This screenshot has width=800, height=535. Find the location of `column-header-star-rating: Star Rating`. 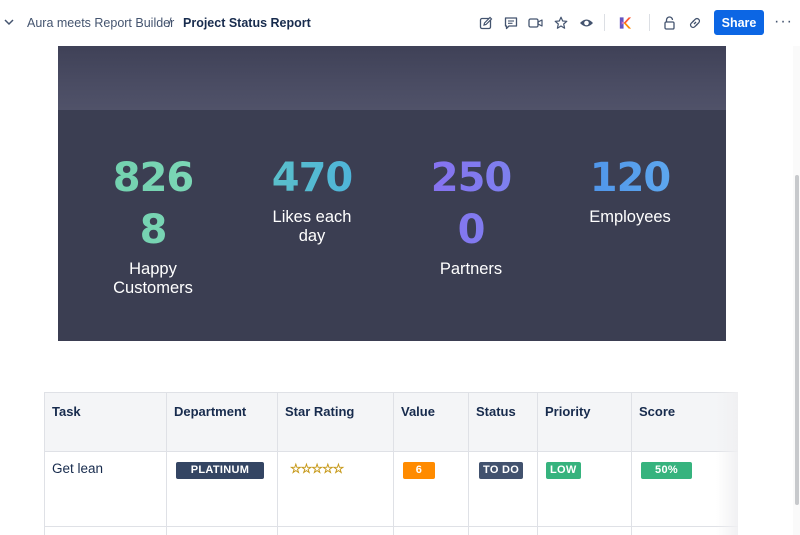

column-header-star-rating: Star Rating is located at coordinates (335, 422).